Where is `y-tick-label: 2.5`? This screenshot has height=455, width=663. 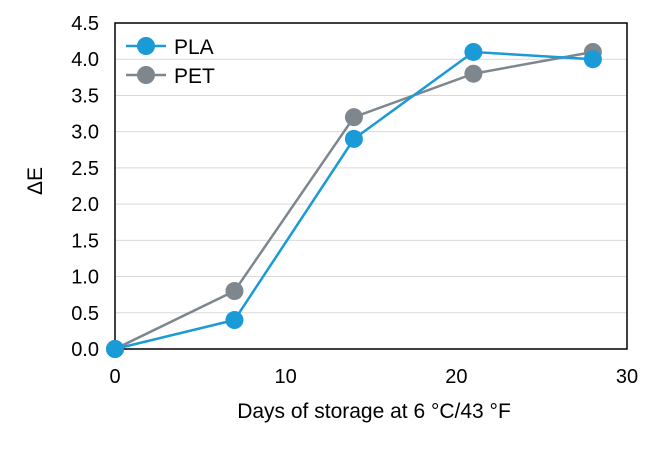 y-tick-label: 2.5 is located at coordinates (85, 169).